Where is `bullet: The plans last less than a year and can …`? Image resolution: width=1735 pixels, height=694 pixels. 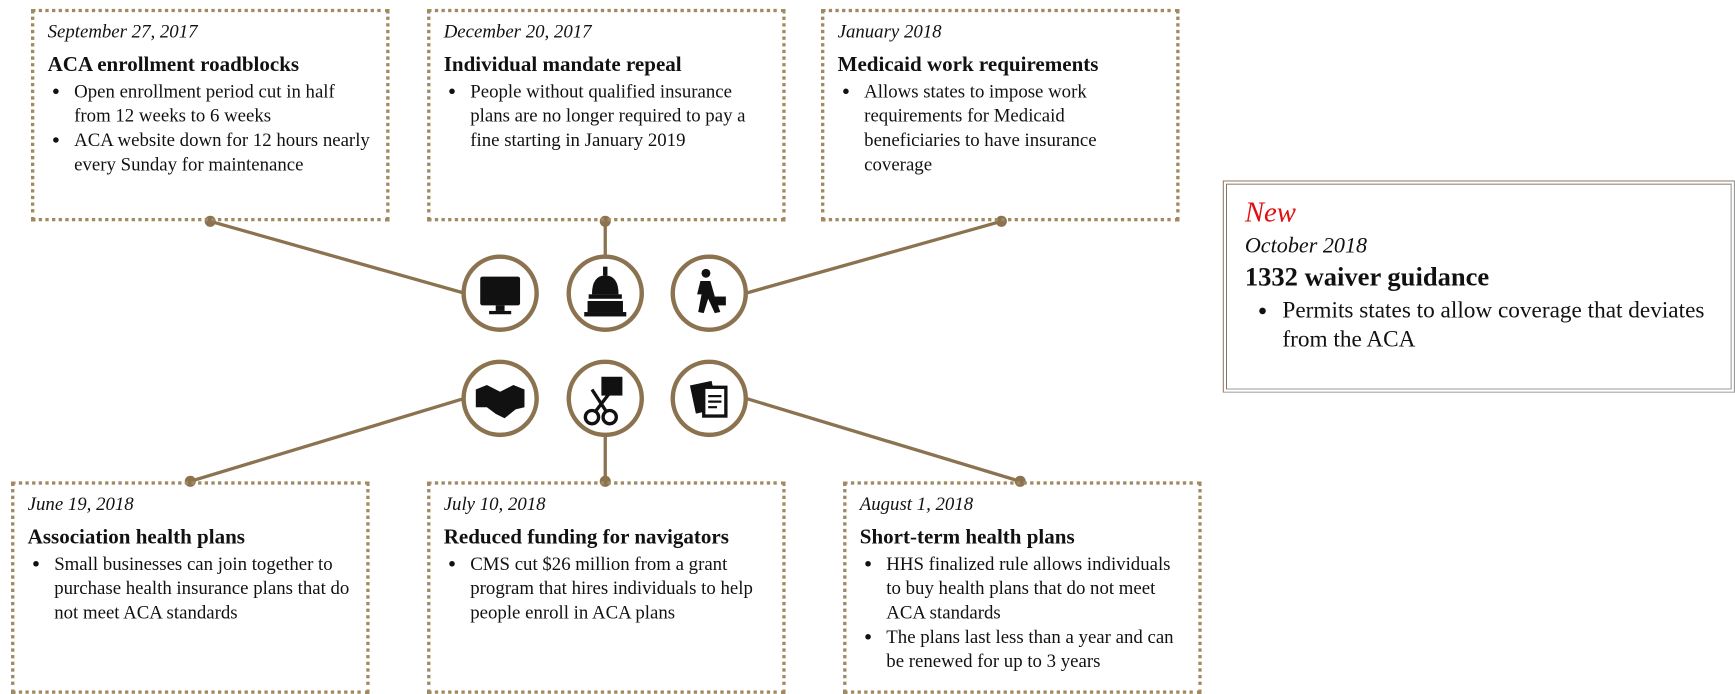
bullet: The plans last less than a year and can … is located at coordinates (1034, 649).